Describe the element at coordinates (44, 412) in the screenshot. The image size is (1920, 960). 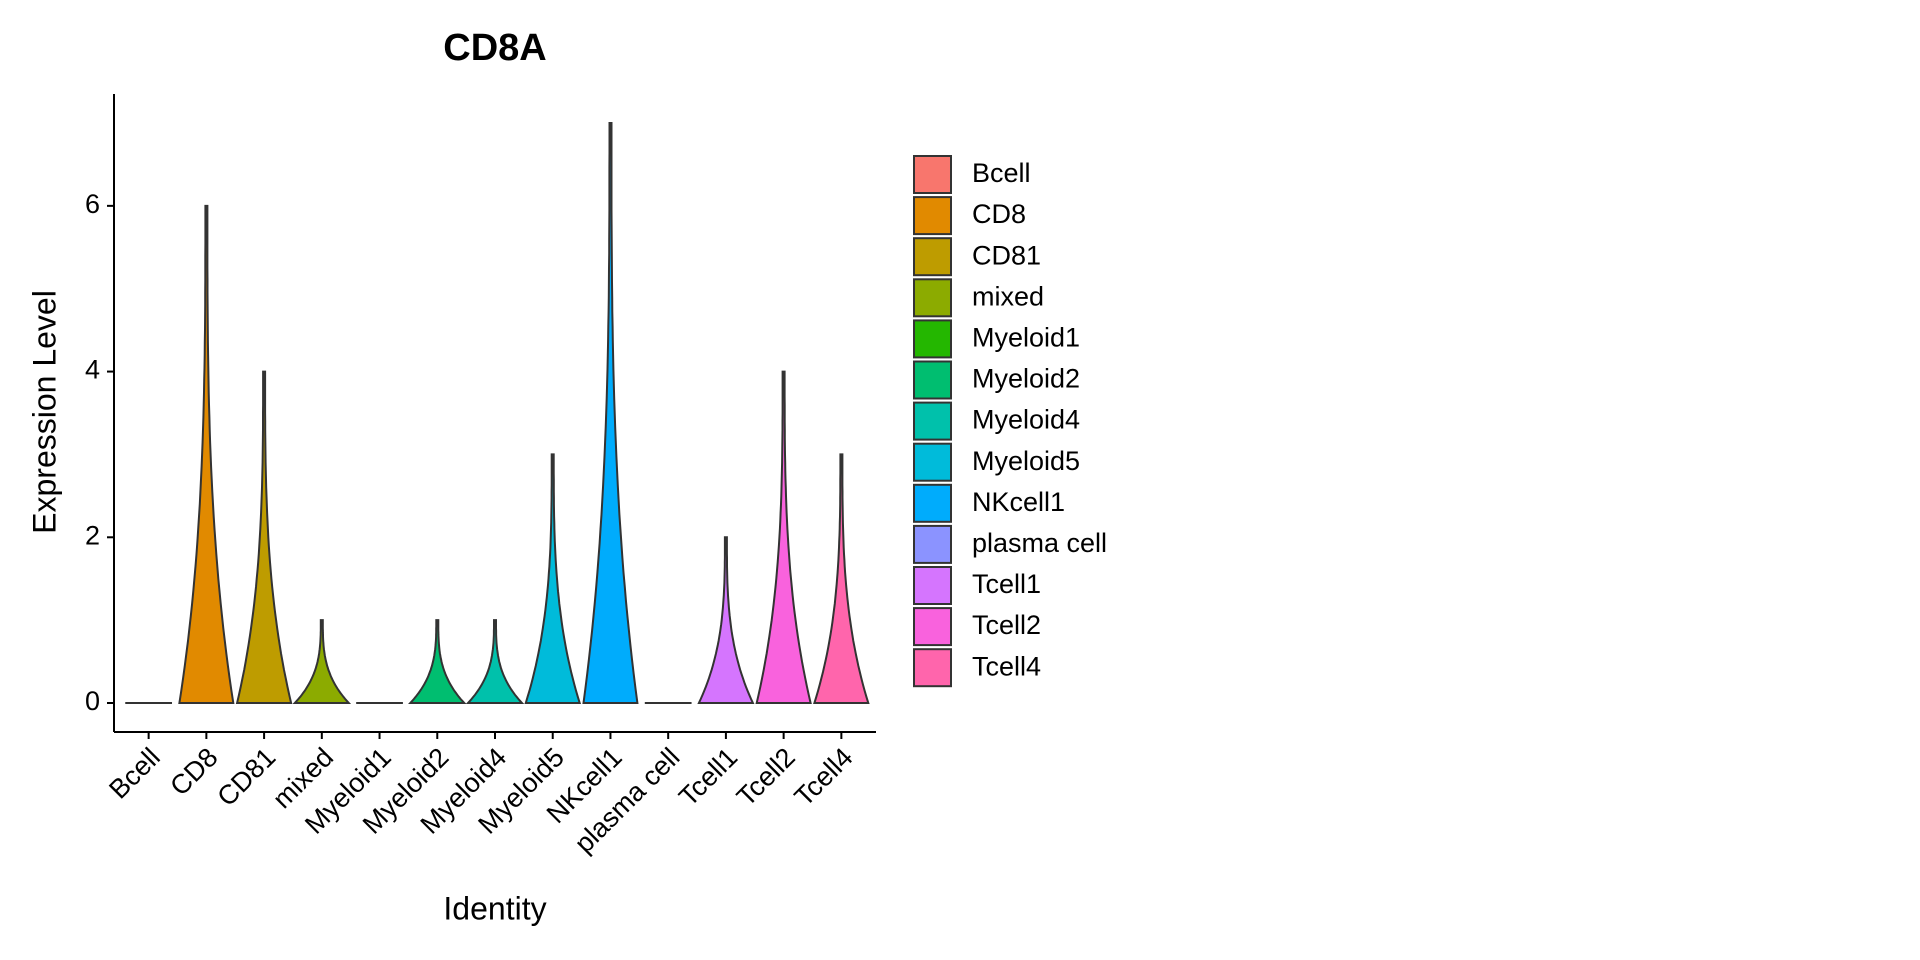
I see `y-axis-label: Expression Level` at that location.